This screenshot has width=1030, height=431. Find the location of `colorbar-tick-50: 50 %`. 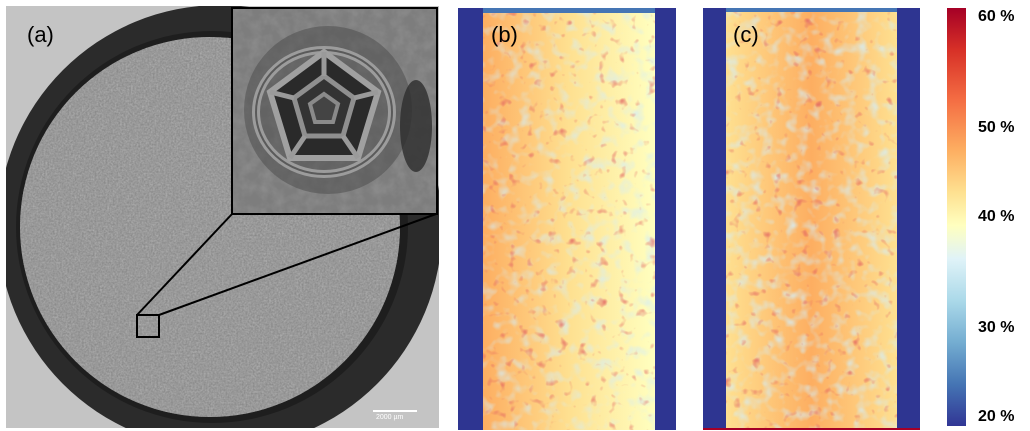

colorbar-tick-50: 50 % is located at coordinates (996, 127).